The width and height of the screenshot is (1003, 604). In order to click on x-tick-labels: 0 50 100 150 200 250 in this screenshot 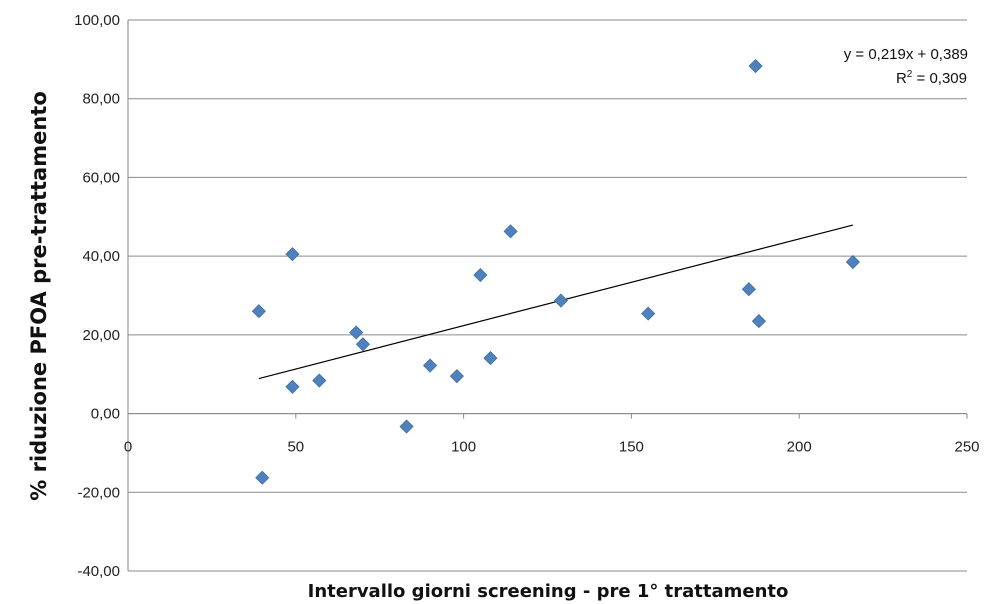, I will do `click(552, 447)`.